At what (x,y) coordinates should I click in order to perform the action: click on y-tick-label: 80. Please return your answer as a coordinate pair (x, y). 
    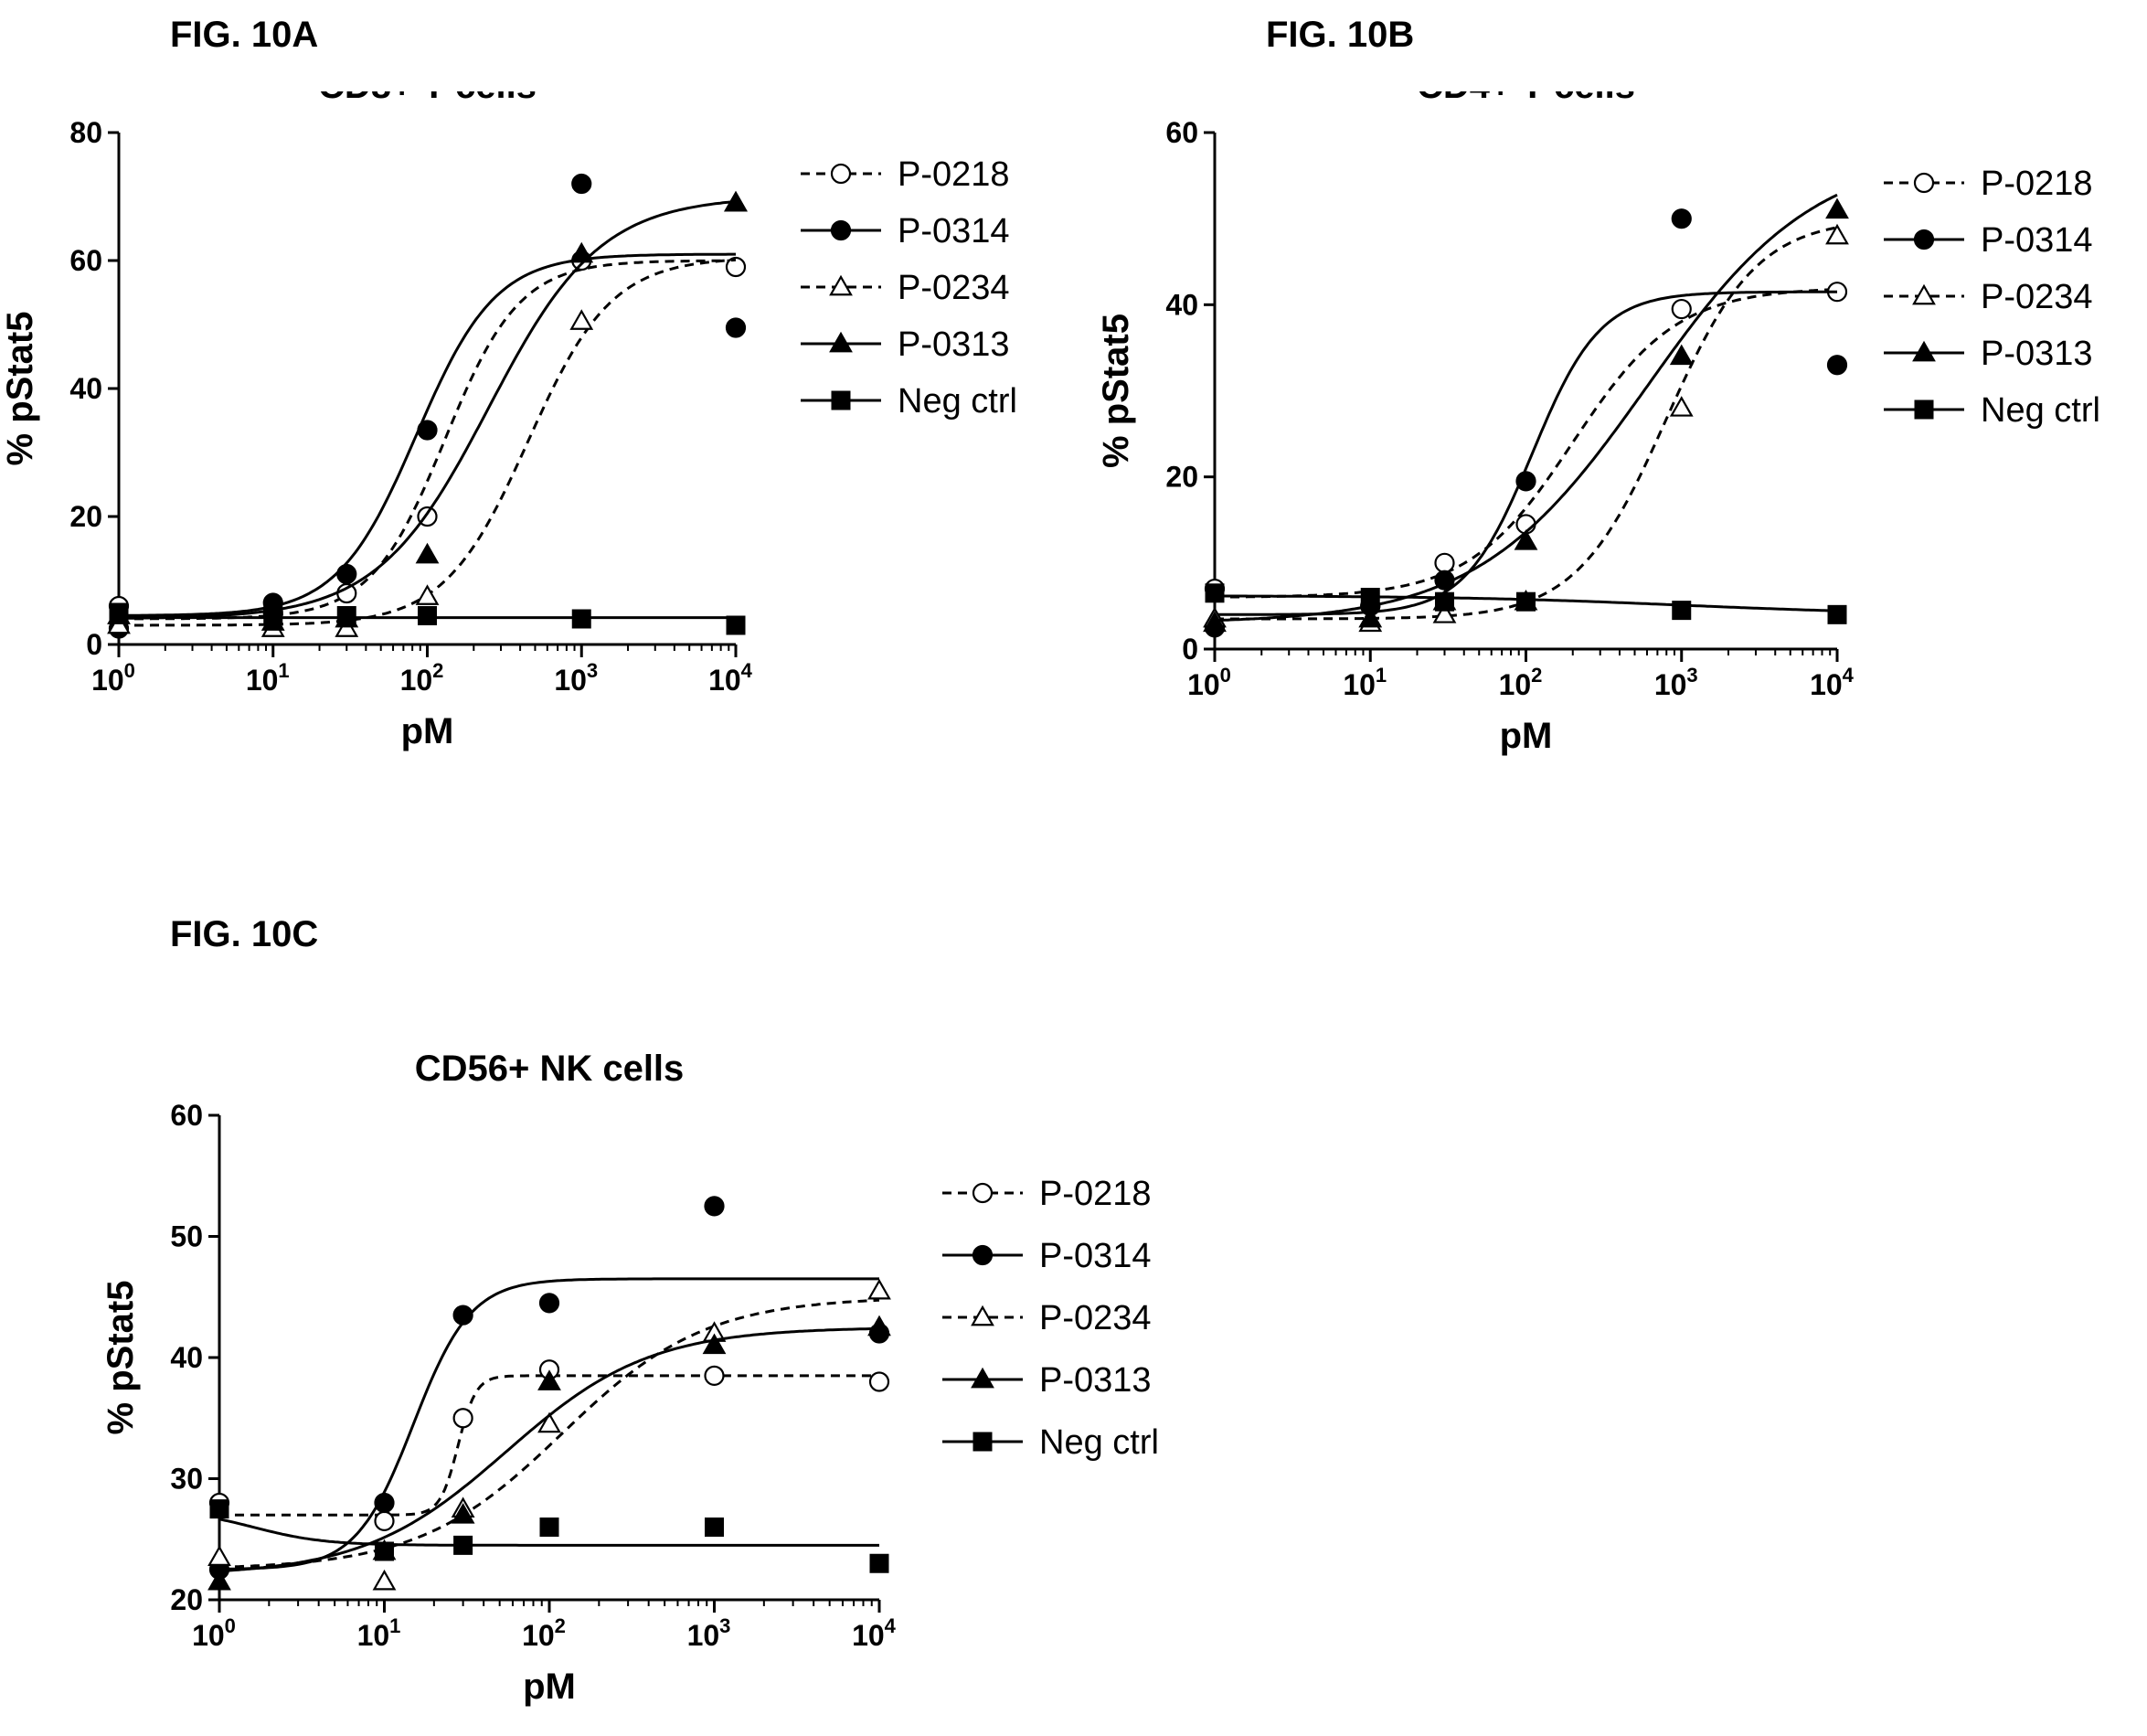
    Looking at the image, I should click on (86, 132).